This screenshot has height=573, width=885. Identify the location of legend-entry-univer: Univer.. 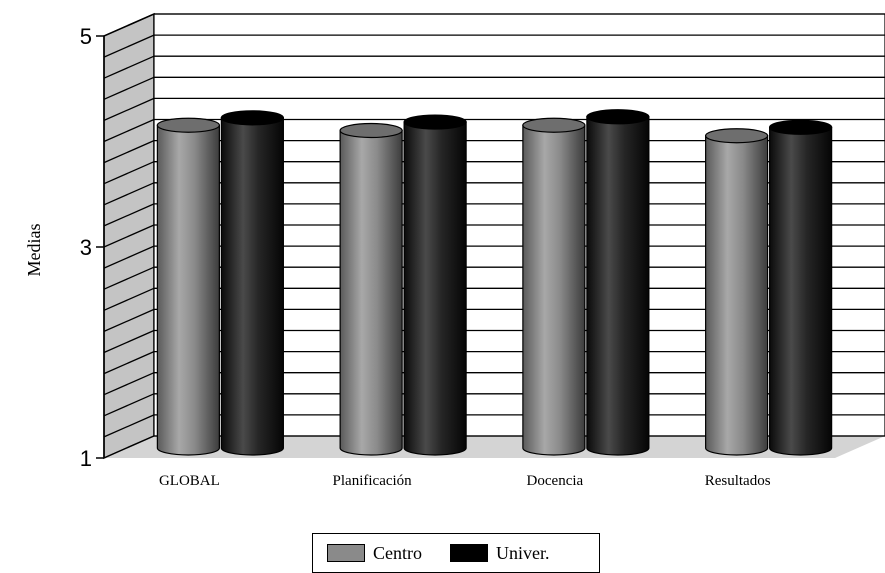
(500, 553).